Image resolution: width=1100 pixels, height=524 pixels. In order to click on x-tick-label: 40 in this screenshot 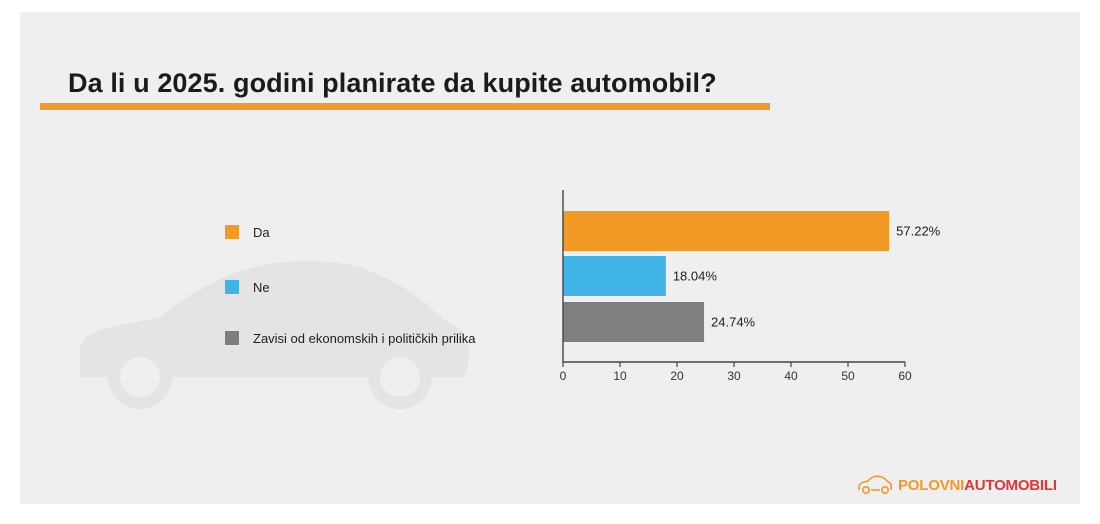, I will do `click(791, 376)`.